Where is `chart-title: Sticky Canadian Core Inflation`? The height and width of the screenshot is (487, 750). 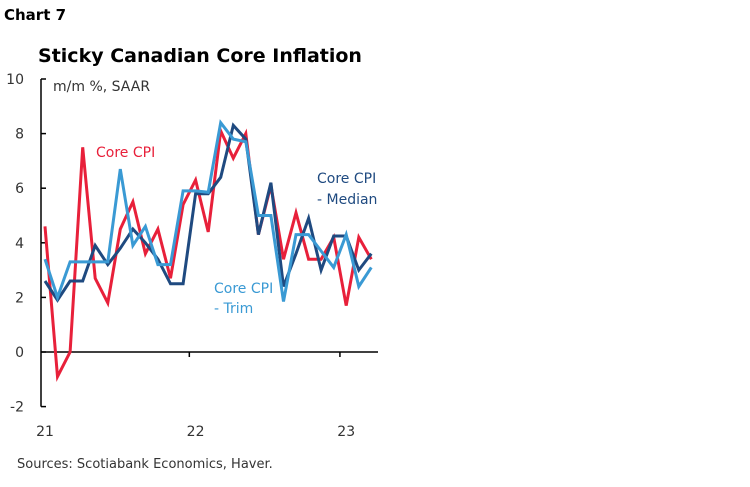 chart-title: Sticky Canadian Core Inflation is located at coordinates (200, 56).